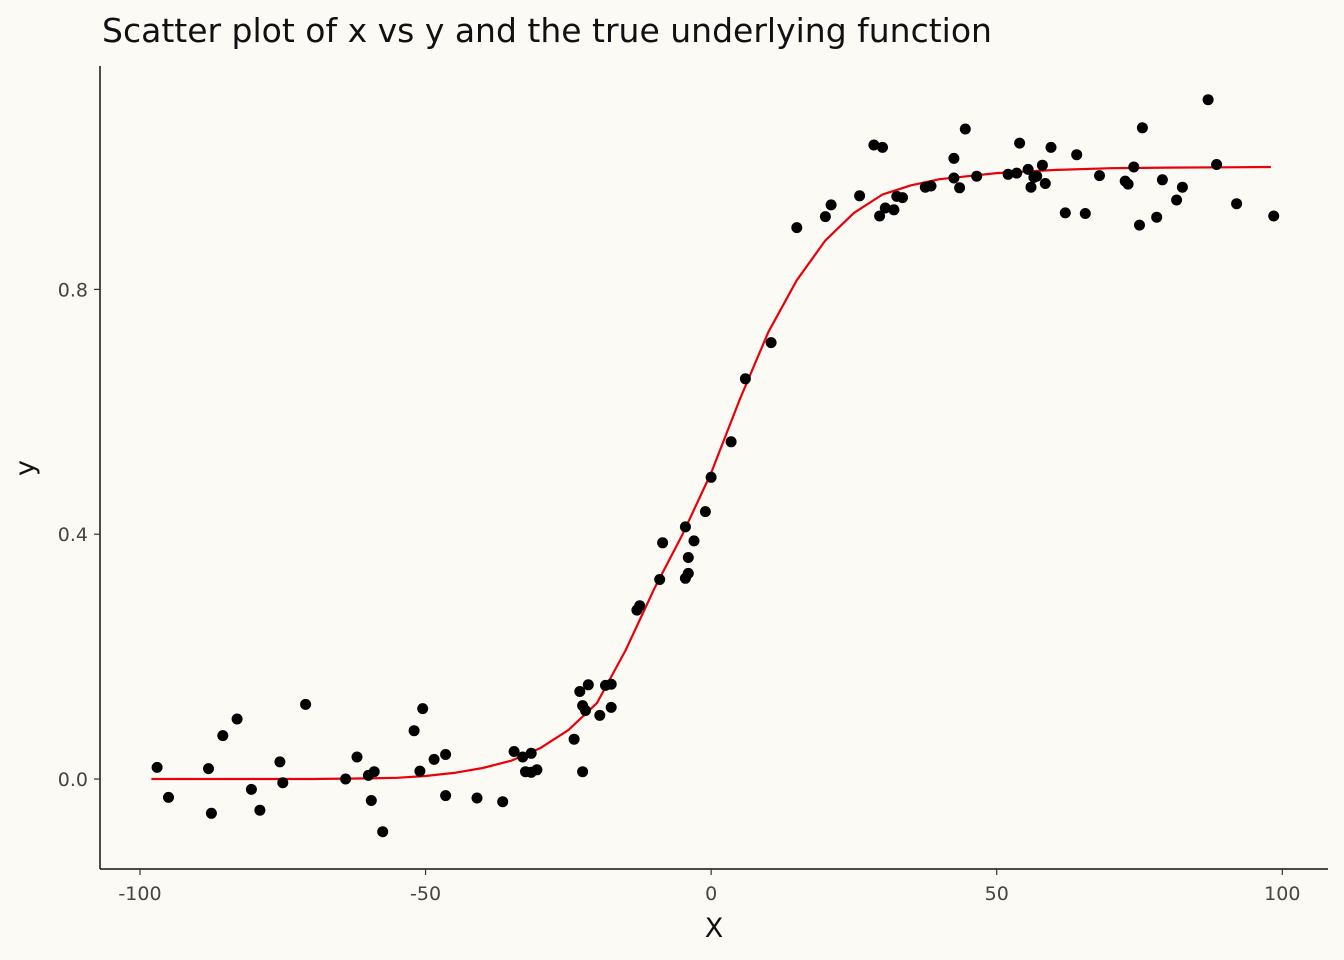 The height and width of the screenshot is (960, 1344). I want to click on y-axis-title: y, so click(25, 468).